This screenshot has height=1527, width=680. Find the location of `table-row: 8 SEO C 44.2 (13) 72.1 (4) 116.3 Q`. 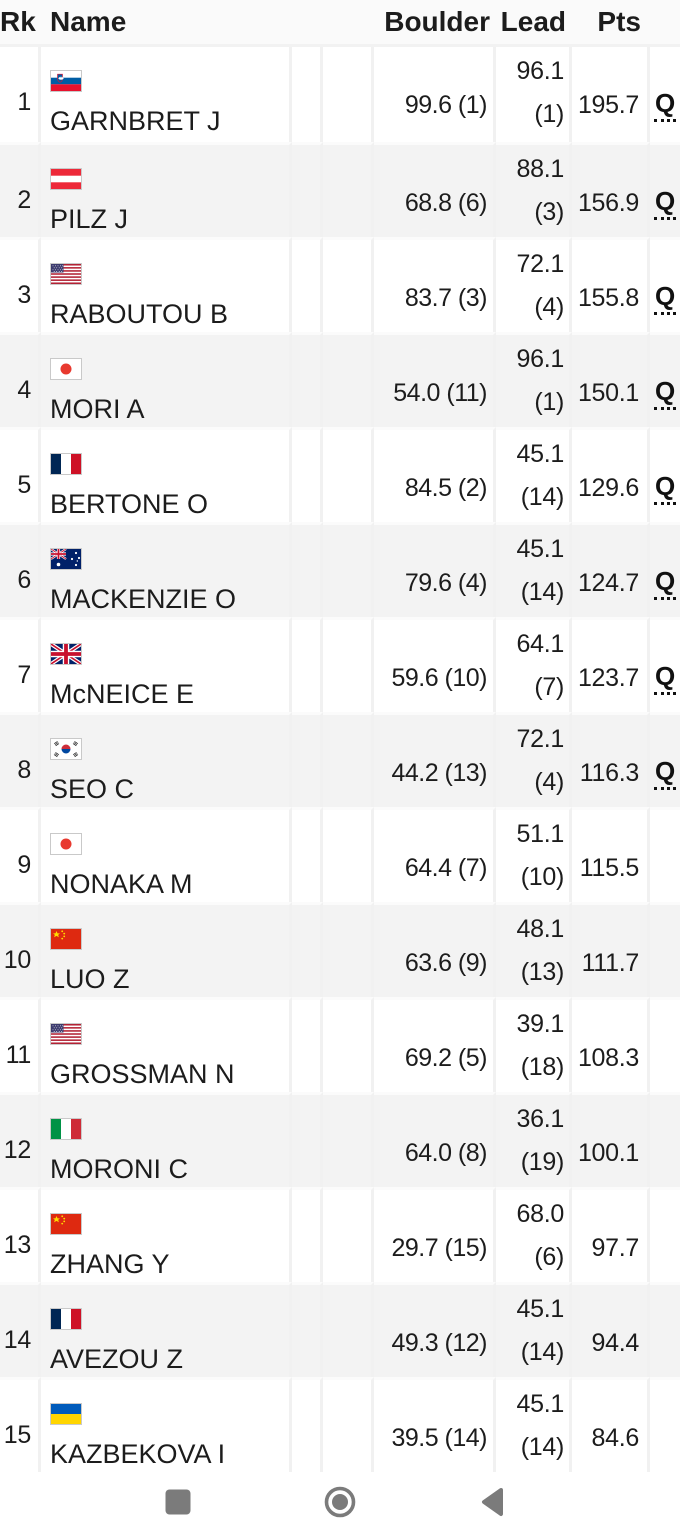

table-row: 8 SEO C 44.2 (13) 72.1 (4) 116.3 Q is located at coordinates (340, 759).